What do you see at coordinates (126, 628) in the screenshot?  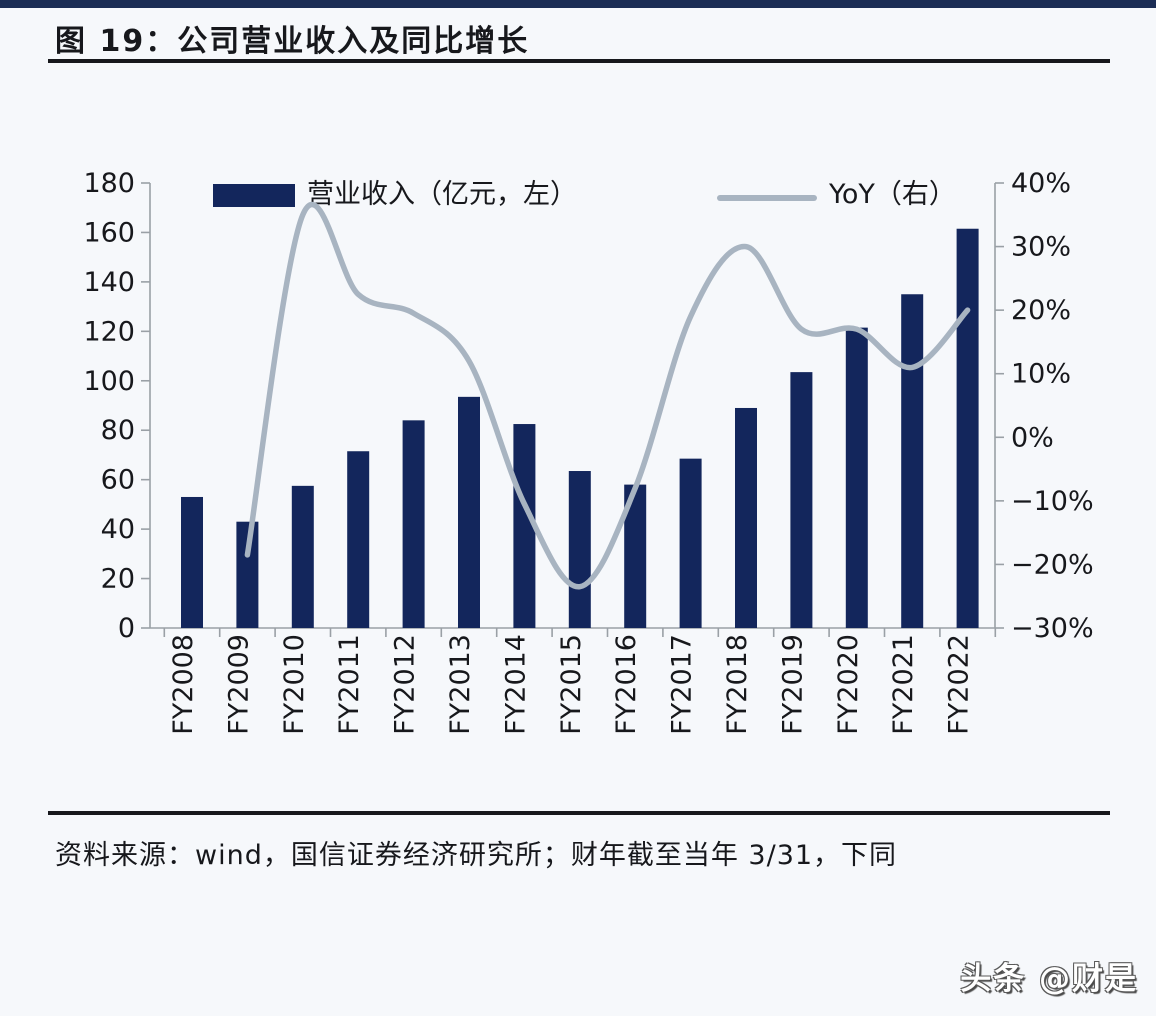 I see `left-axis-tick-label: 0` at bounding box center [126, 628].